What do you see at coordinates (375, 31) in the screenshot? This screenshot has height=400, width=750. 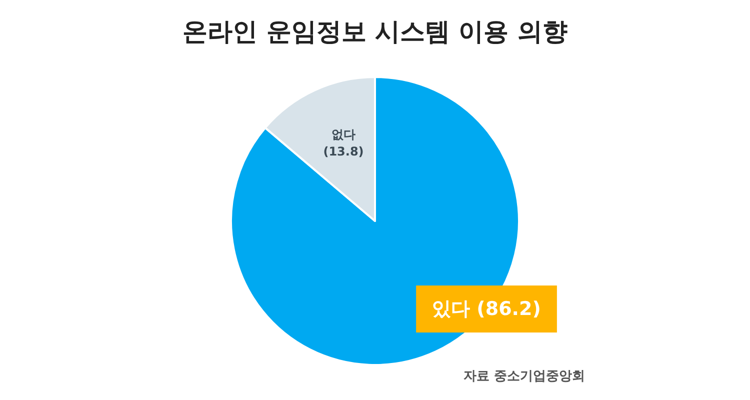 I see `chart-title: 온라인 운임정보 시스템 이용 의향` at bounding box center [375, 31].